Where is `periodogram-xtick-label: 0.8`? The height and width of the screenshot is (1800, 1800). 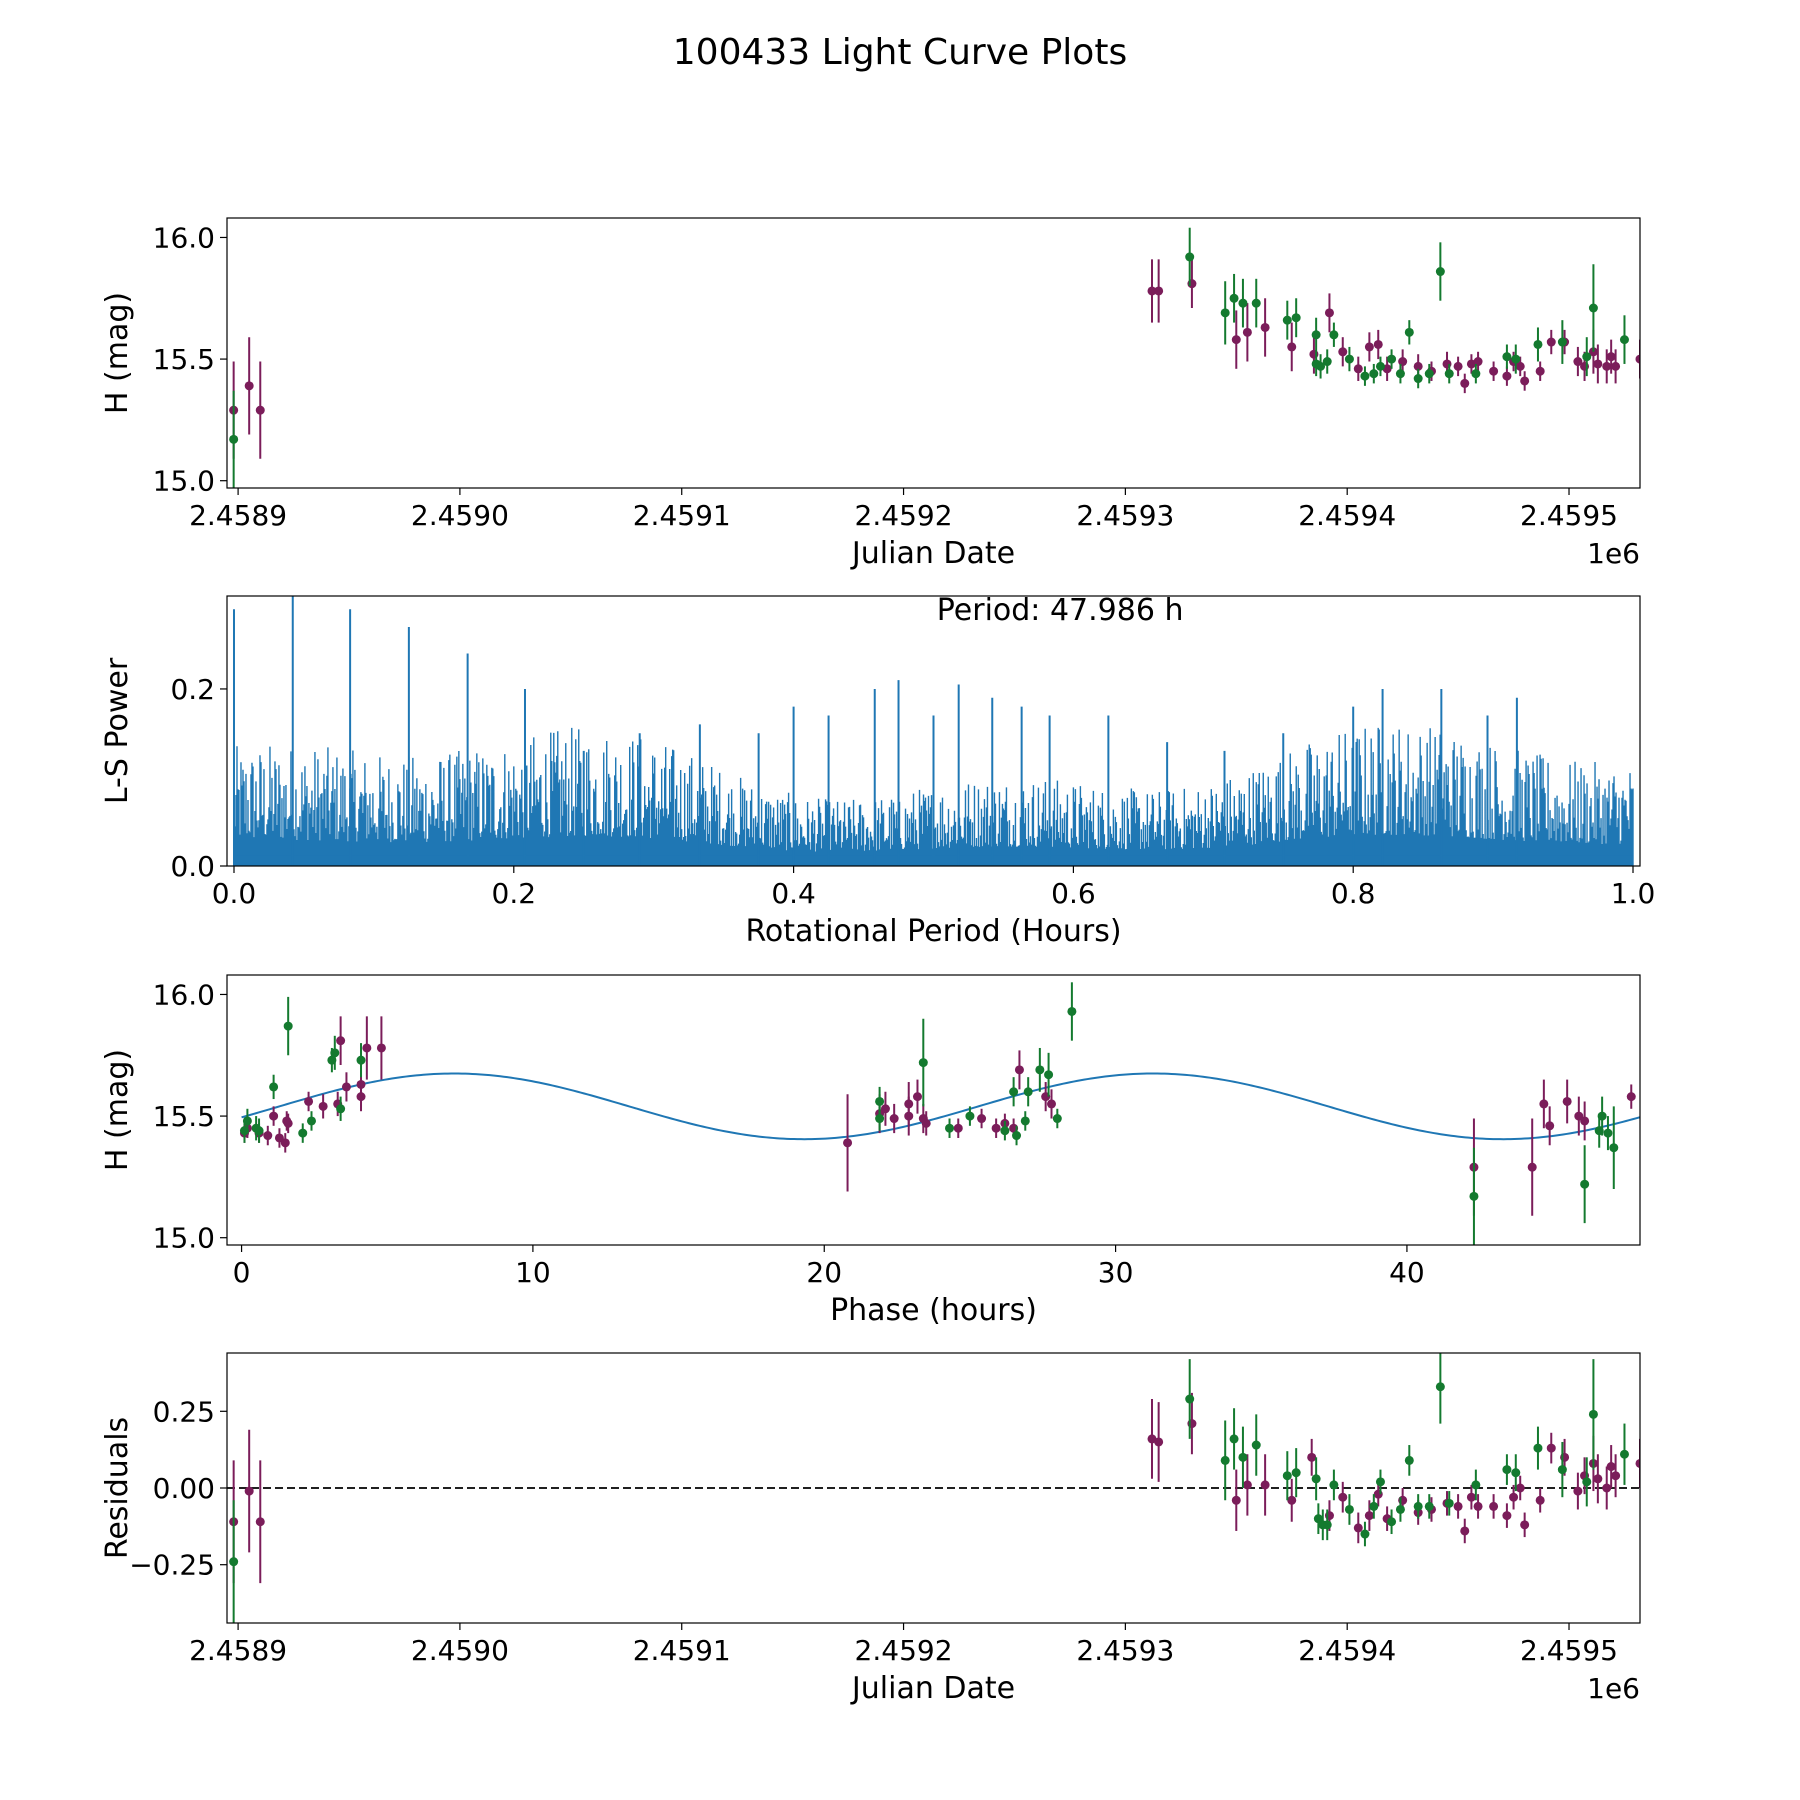
periodogram-xtick-label: 0.8 is located at coordinates (1353, 893).